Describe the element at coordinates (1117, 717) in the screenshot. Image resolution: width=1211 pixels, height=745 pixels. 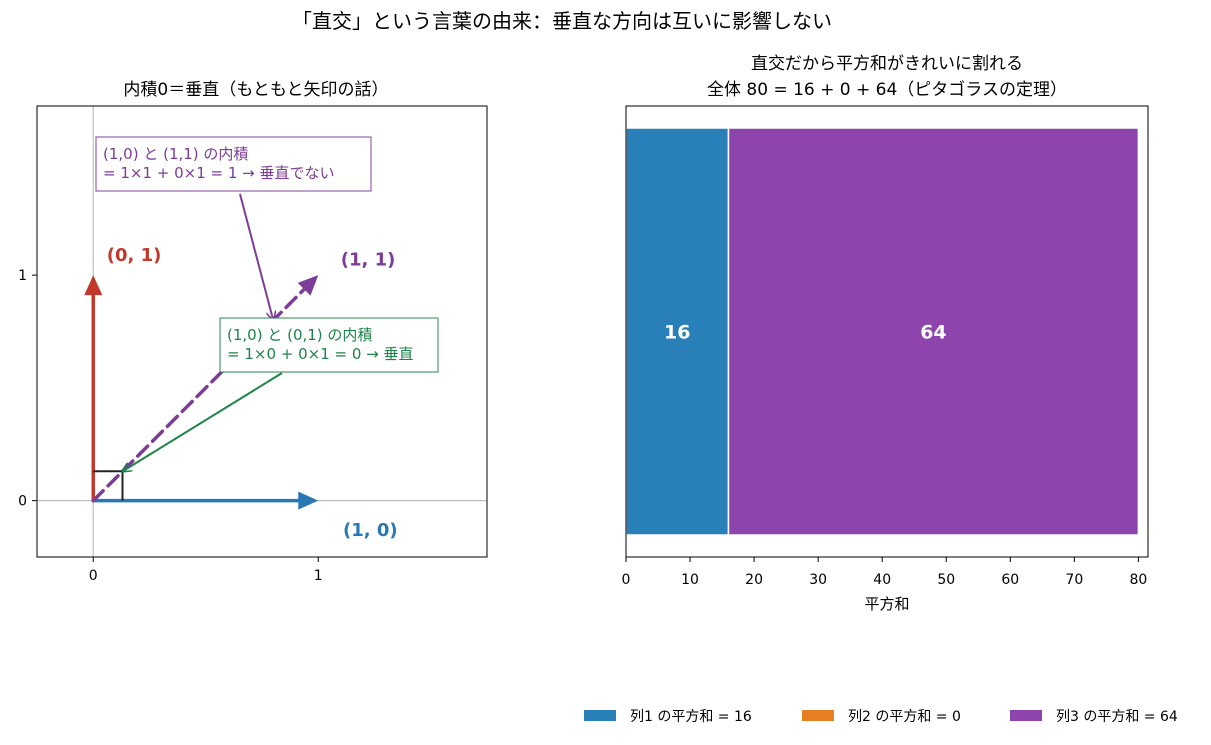
I see `legend-label: 列3 の平方和 = 64` at that location.